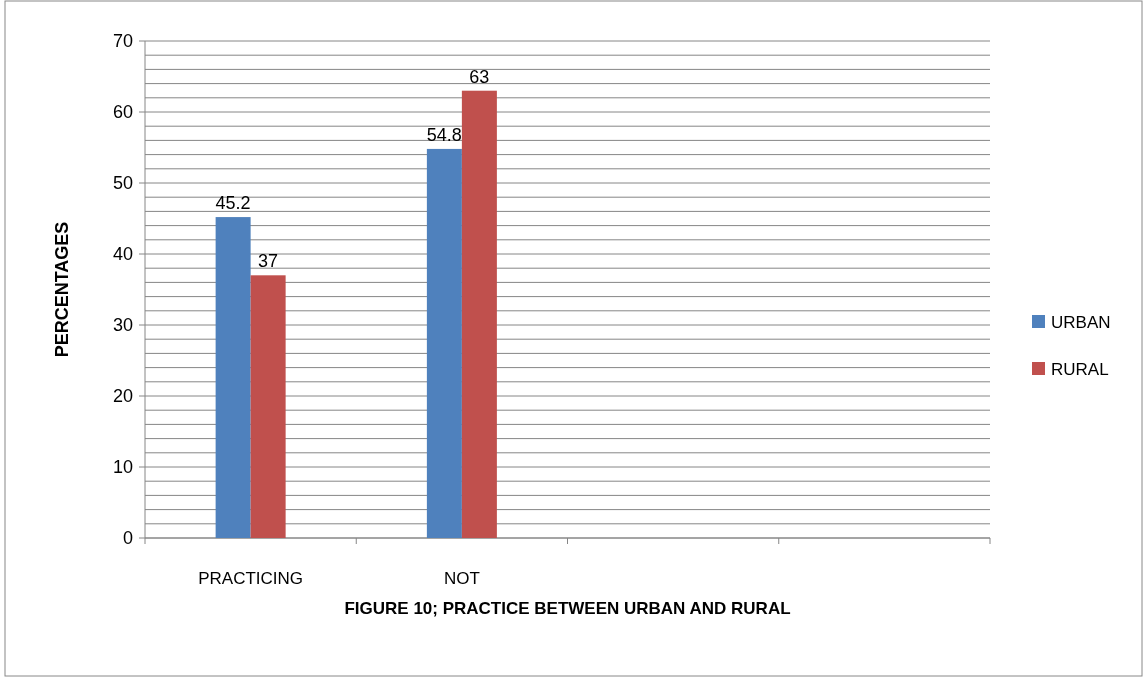 Image resolution: width=1147 pixels, height=677 pixels. I want to click on x-tick-label: PRACTICING, so click(251, 578).